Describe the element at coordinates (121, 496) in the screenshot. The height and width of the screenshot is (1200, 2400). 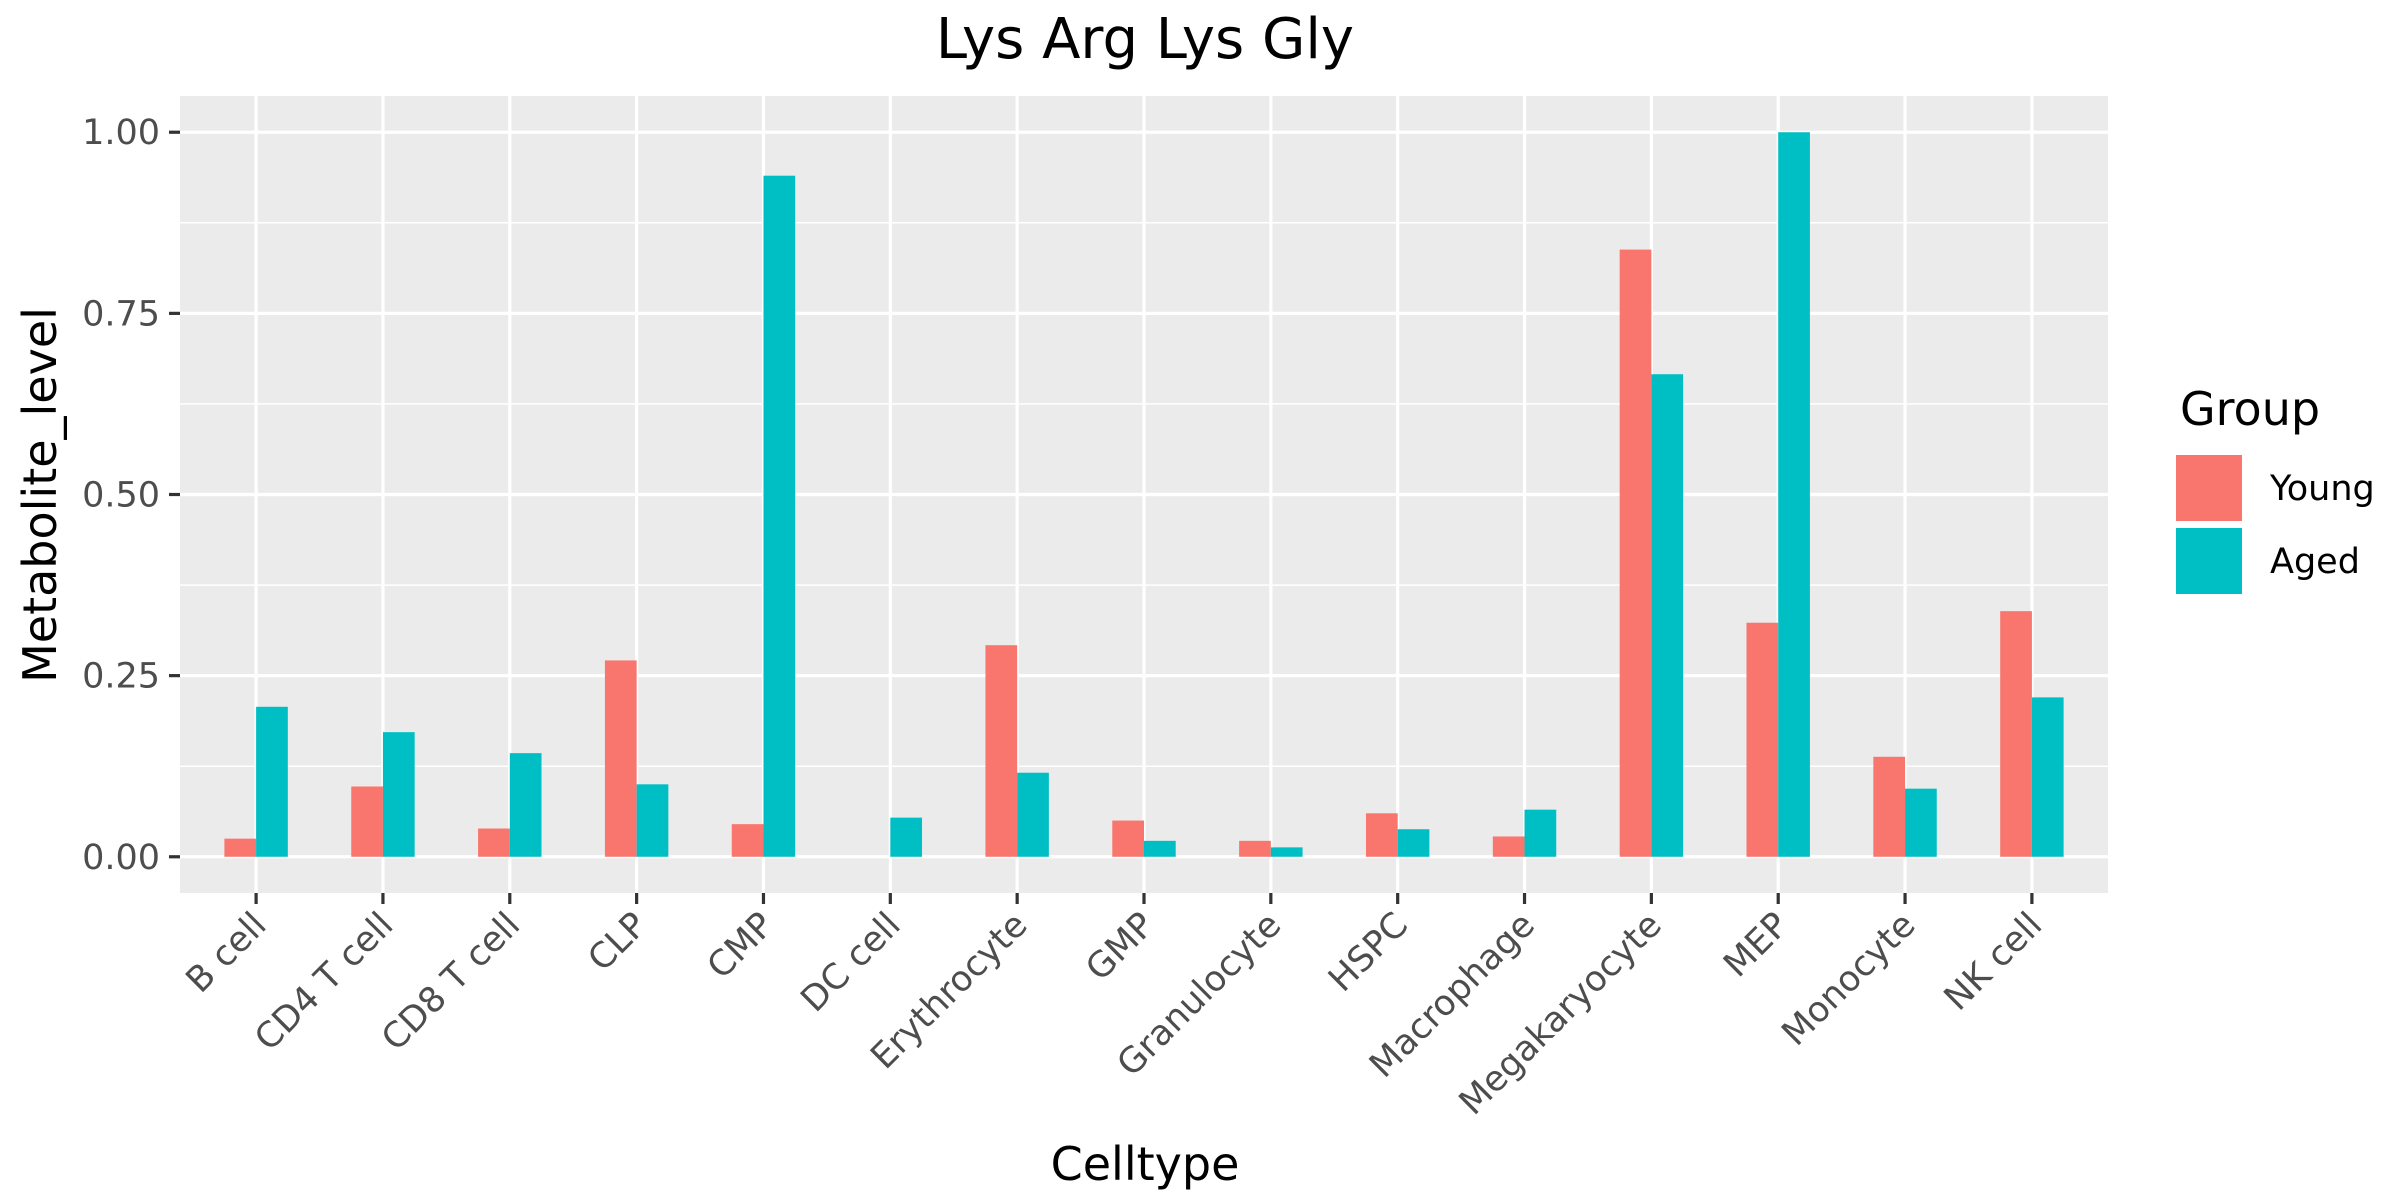
I see `y-tick-label: 0.50` at that location.